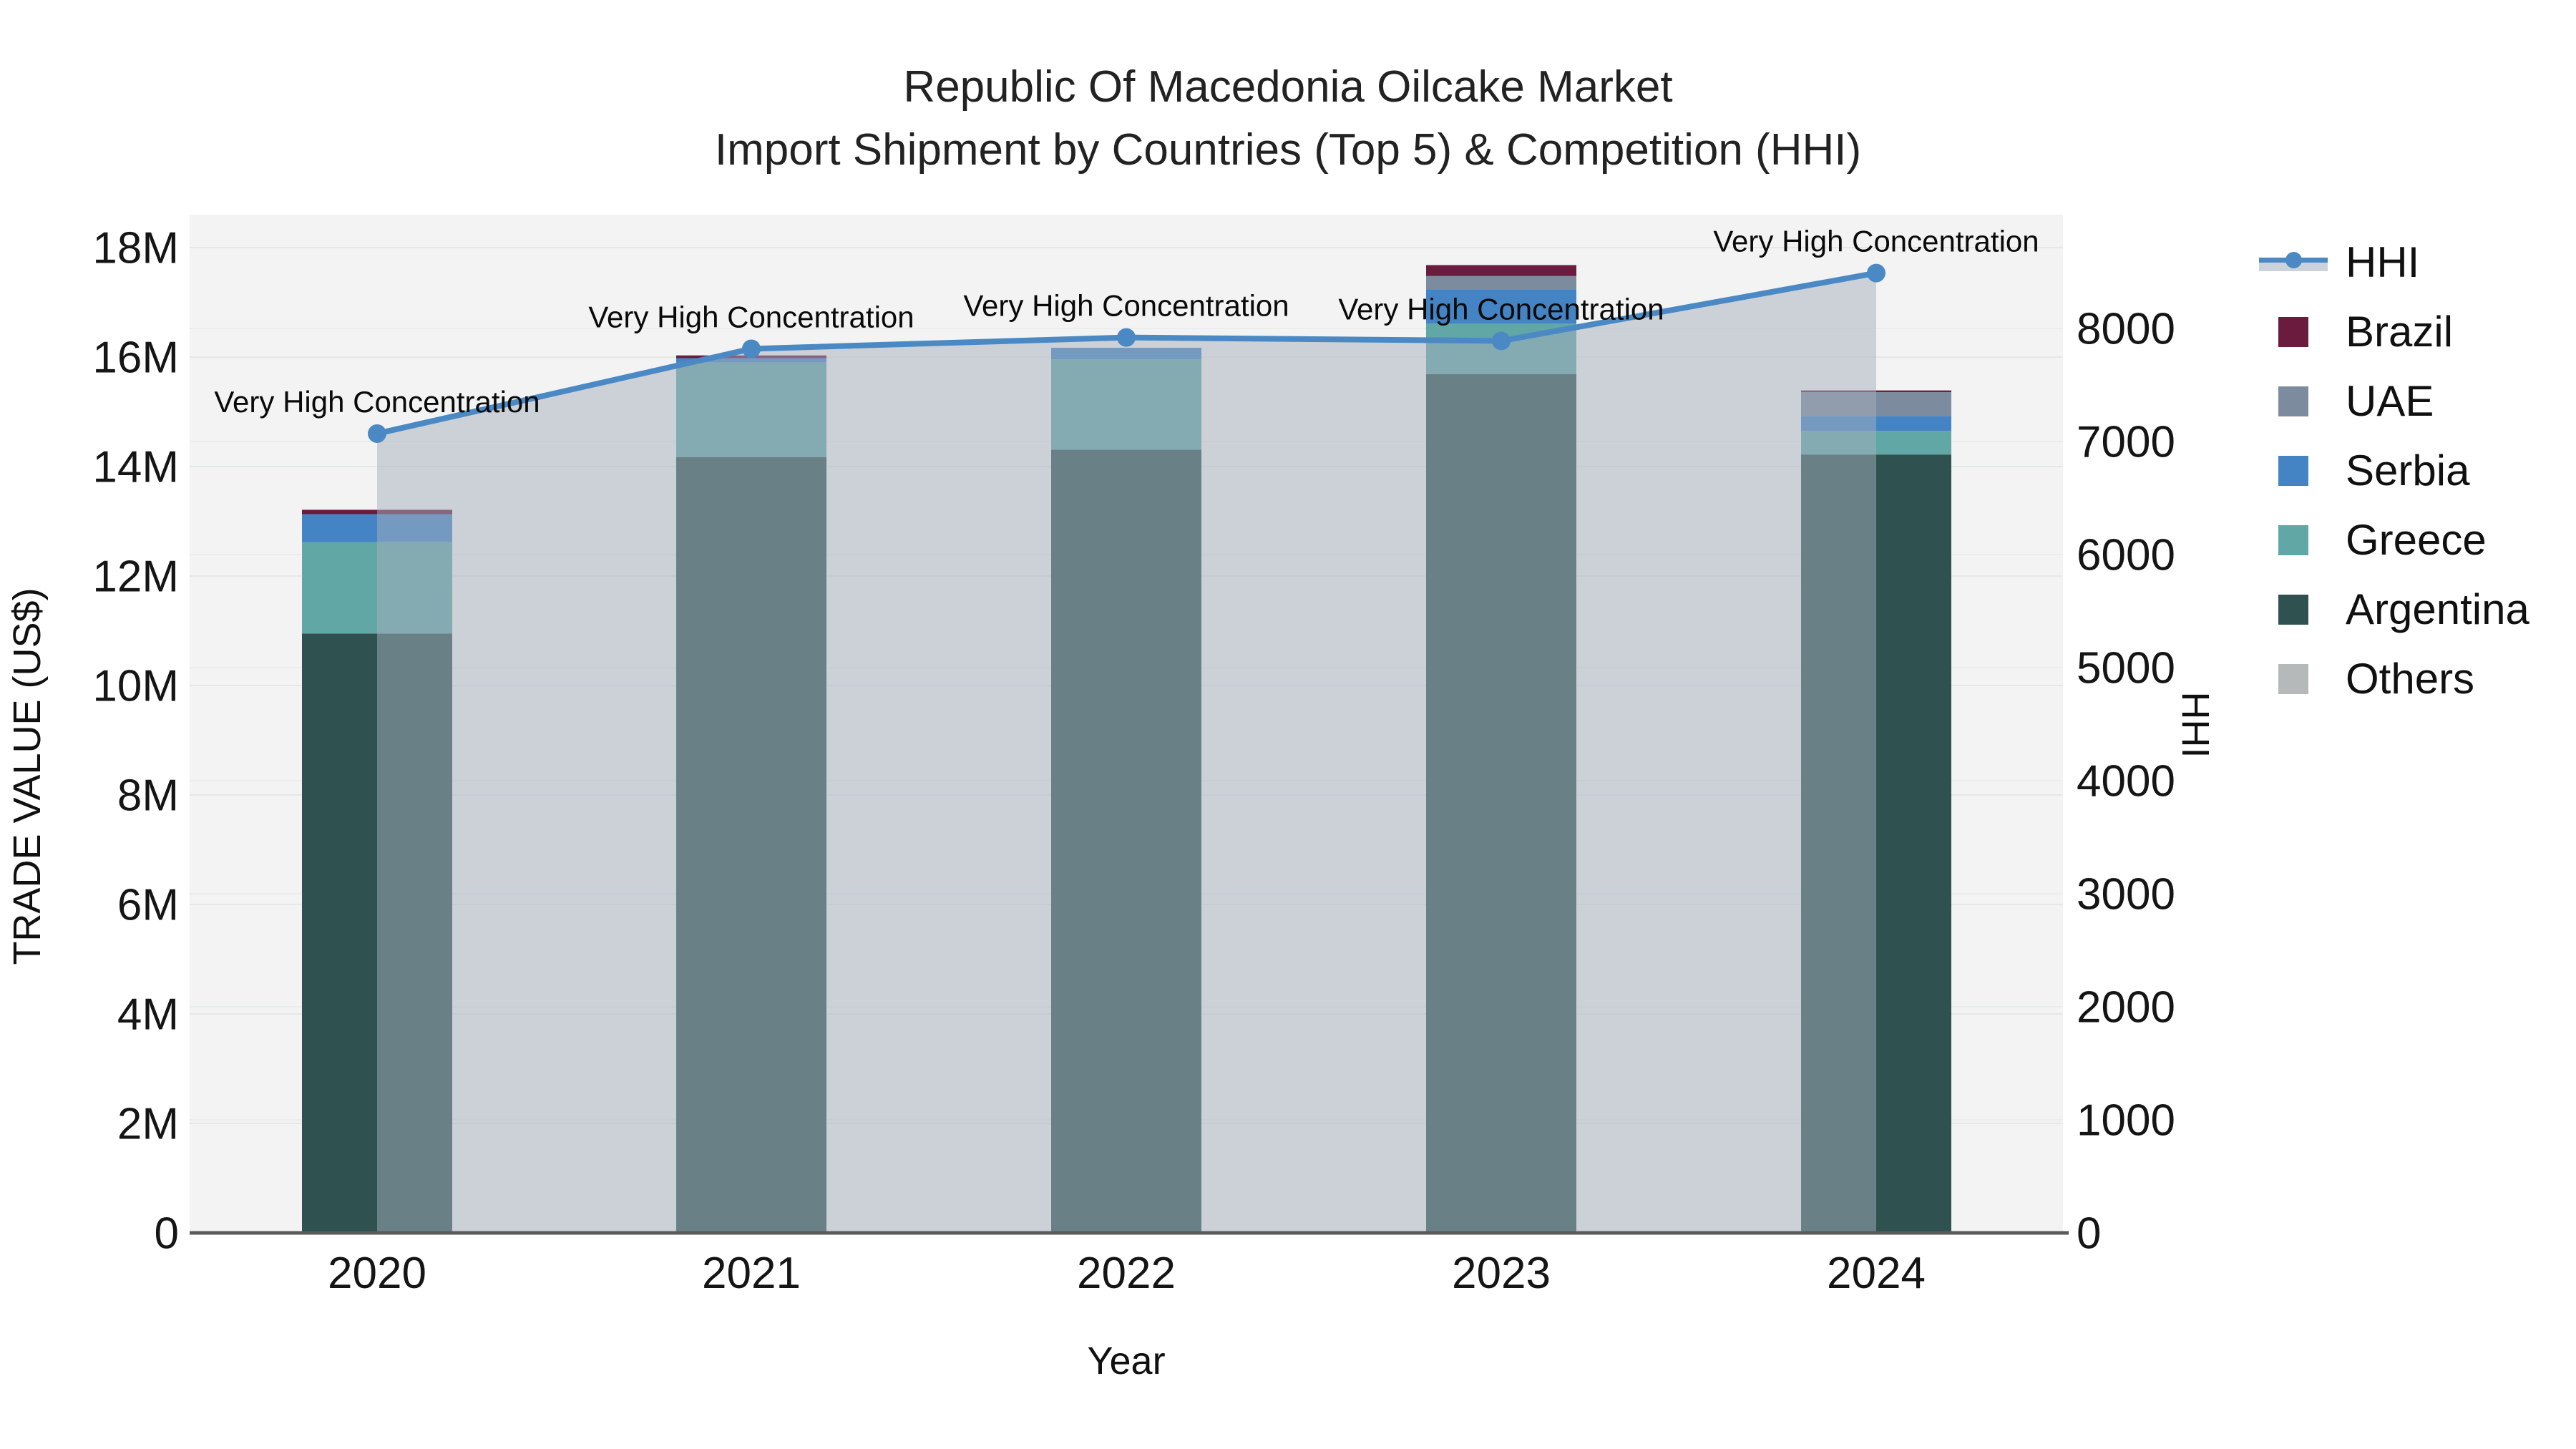  Describe the element at coordinates (1126, 337) in the screenshot. I see `hhi-marker-2022` at that location.